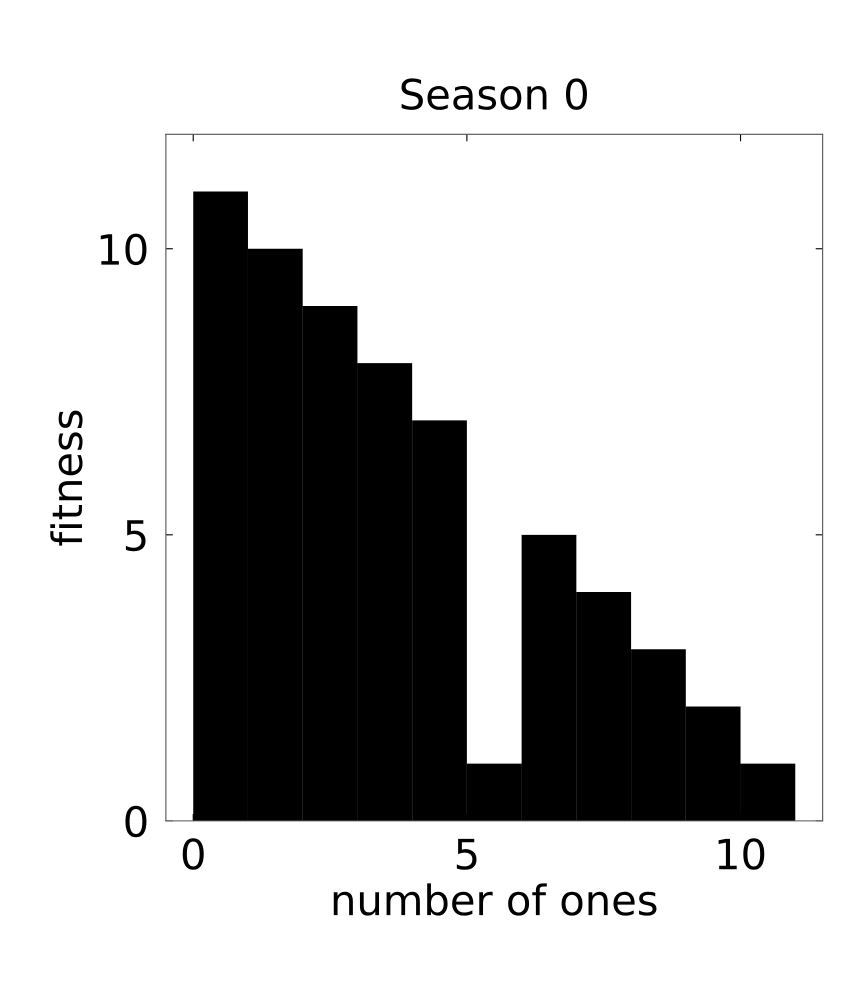 The height and width of the screenshot is (995, 842). What do you see at coordinates (66, 478) in the screenshot?
I see `y-axis-title: fitness` at bounding box center [66, 478].